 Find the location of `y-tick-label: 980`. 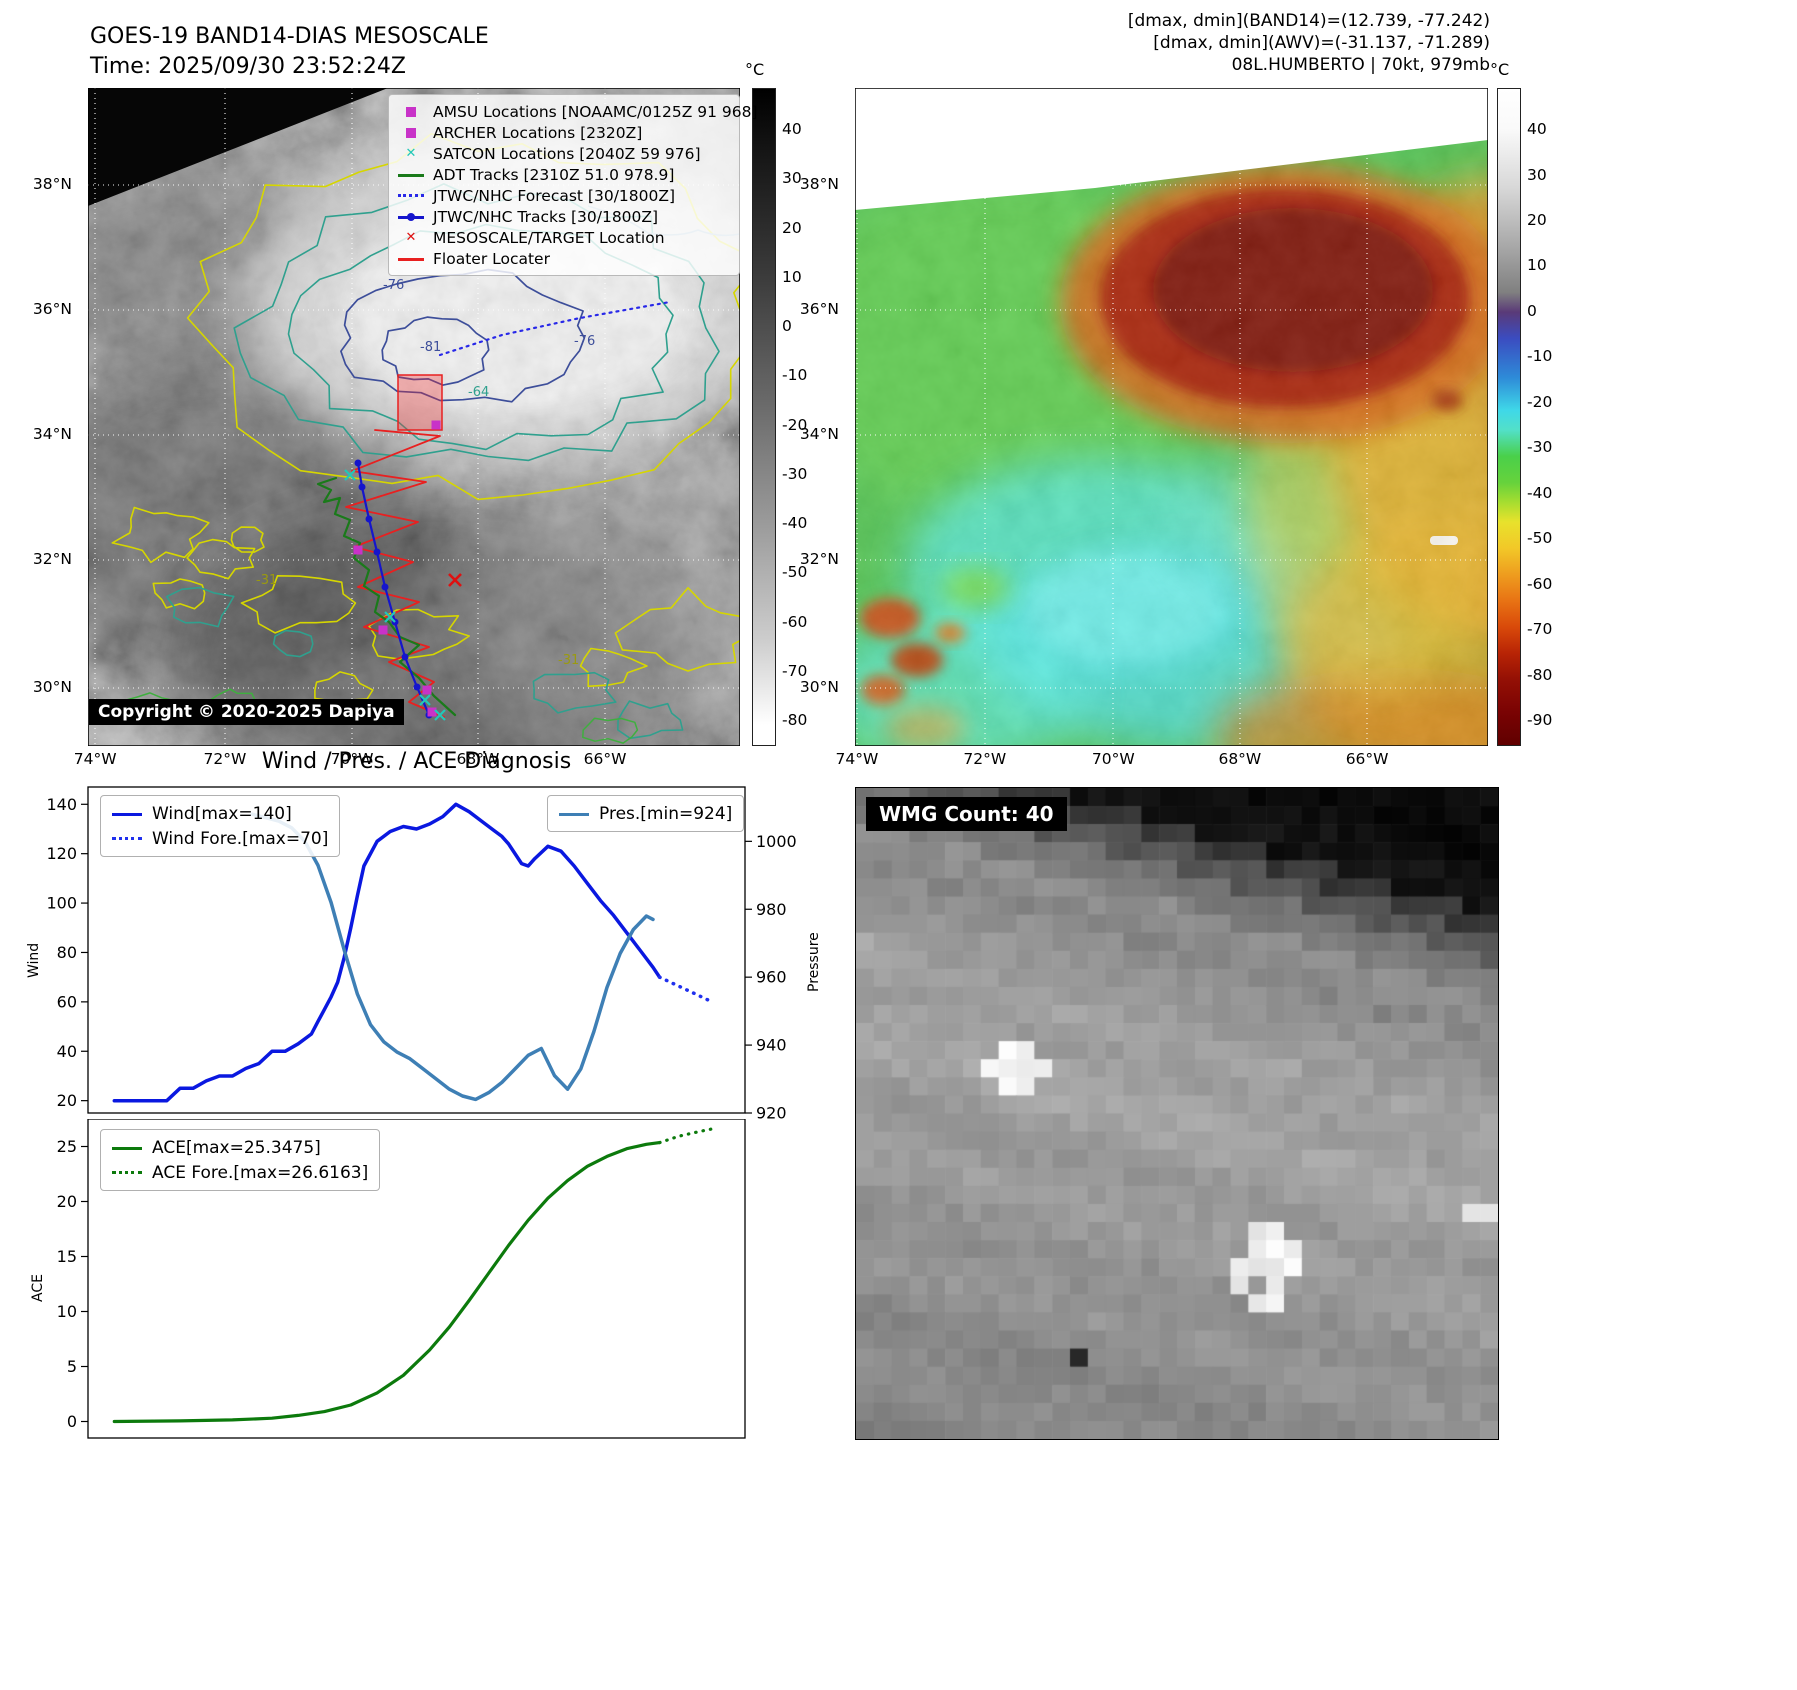

y-tick-label: 980 is located at coordinates (771, 909).